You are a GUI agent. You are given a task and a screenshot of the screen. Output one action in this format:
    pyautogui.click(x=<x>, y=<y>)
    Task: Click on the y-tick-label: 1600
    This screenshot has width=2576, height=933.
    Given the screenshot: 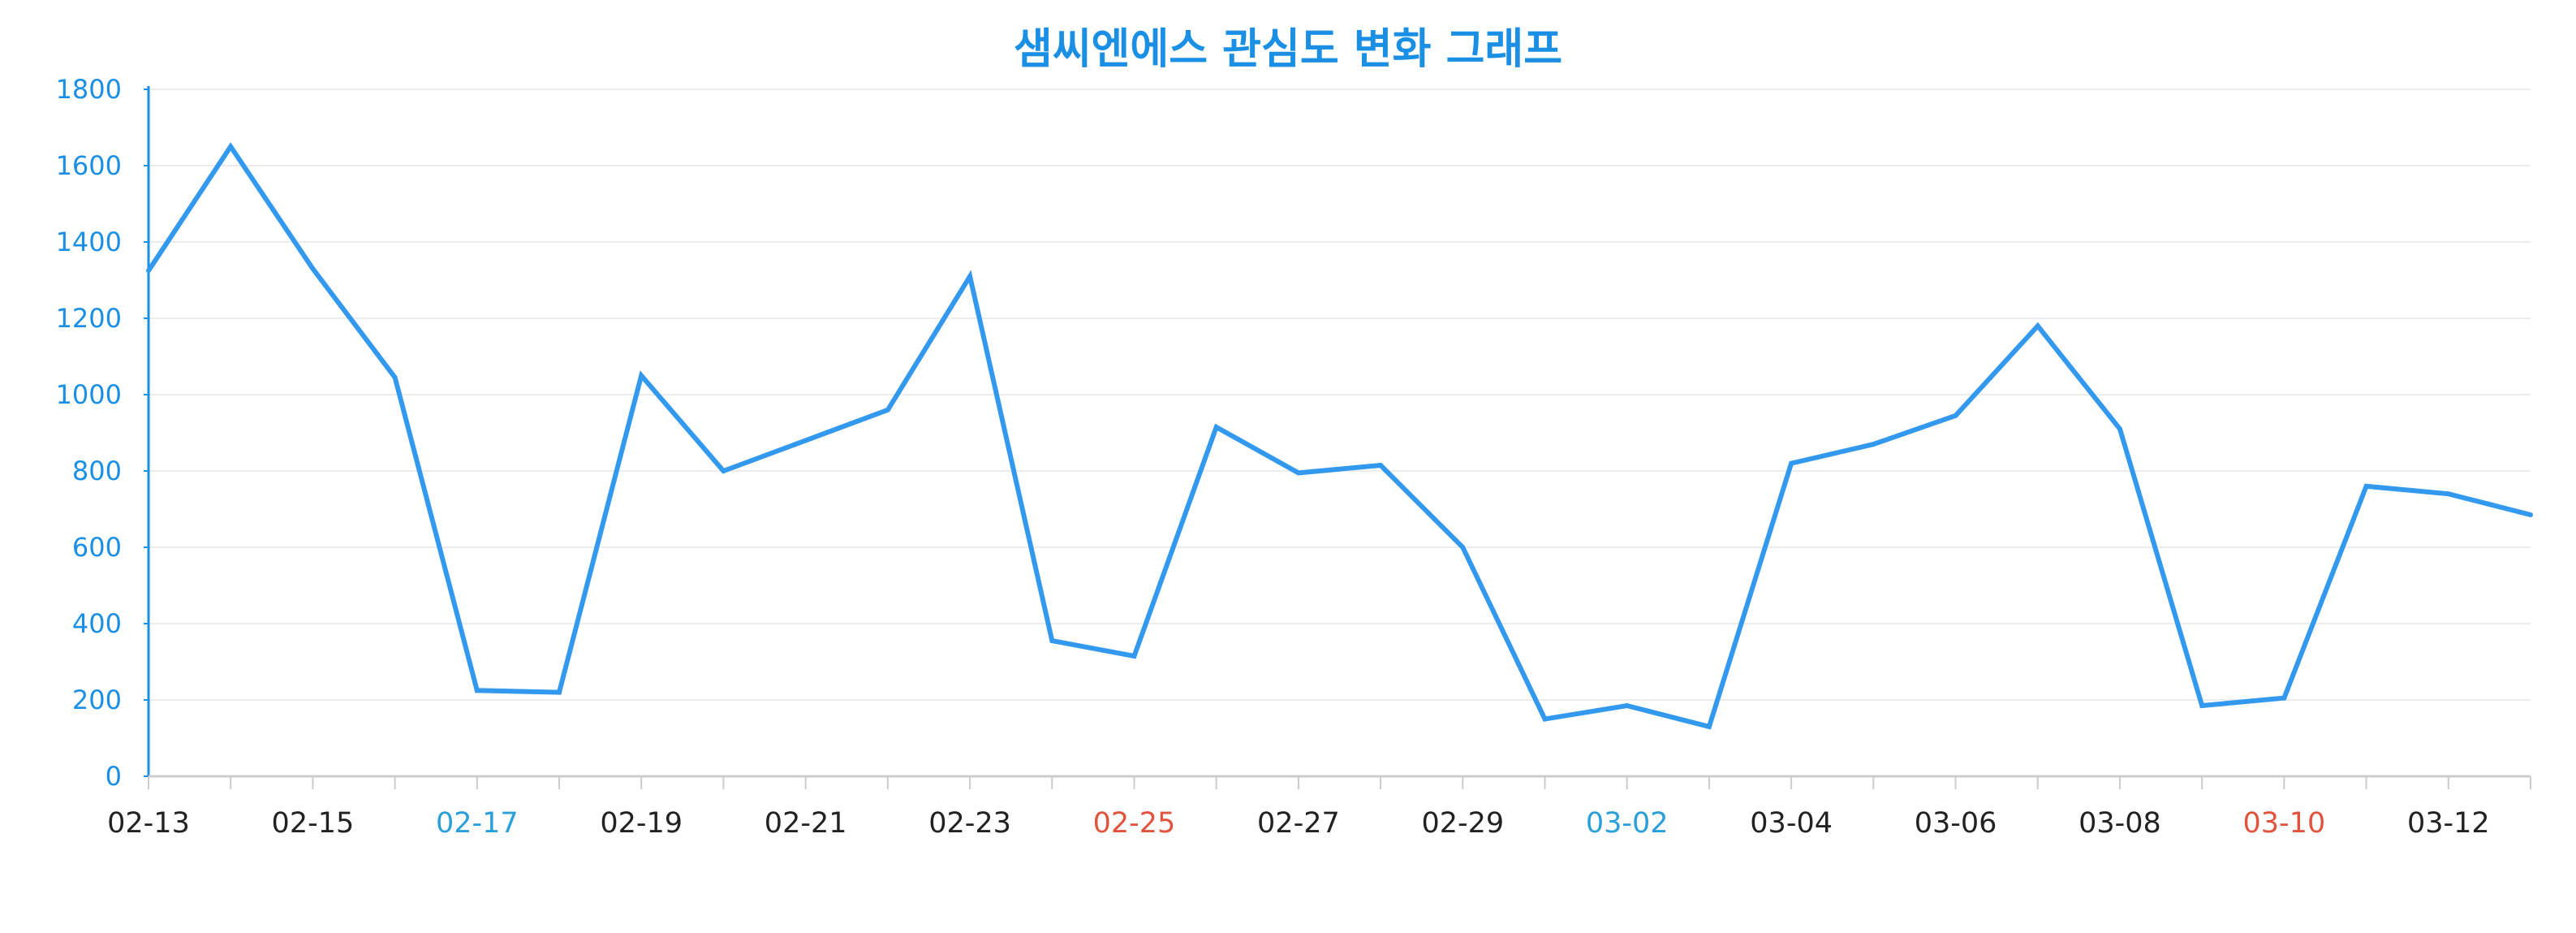 What is the action you would take?
    pyautogui.click(x=89, y=165)
    